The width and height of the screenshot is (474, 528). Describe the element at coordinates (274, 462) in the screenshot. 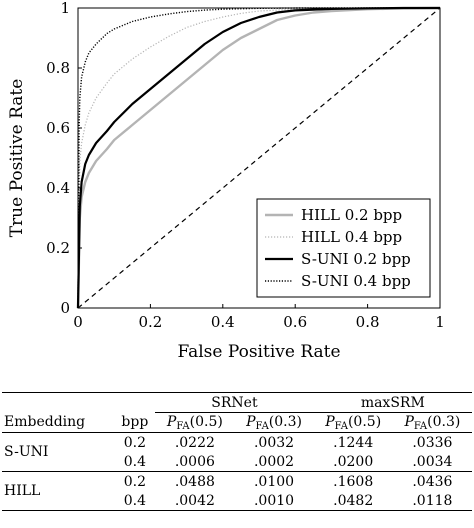

I see `value-cell: .0002` at that location.